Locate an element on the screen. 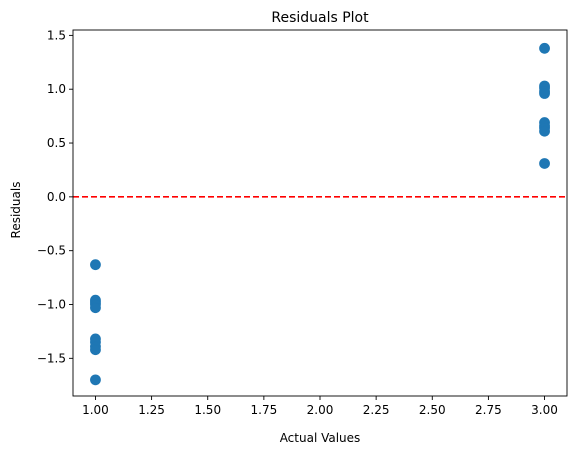  y-axis-label: Residuals is located at coordinates (16, 210).